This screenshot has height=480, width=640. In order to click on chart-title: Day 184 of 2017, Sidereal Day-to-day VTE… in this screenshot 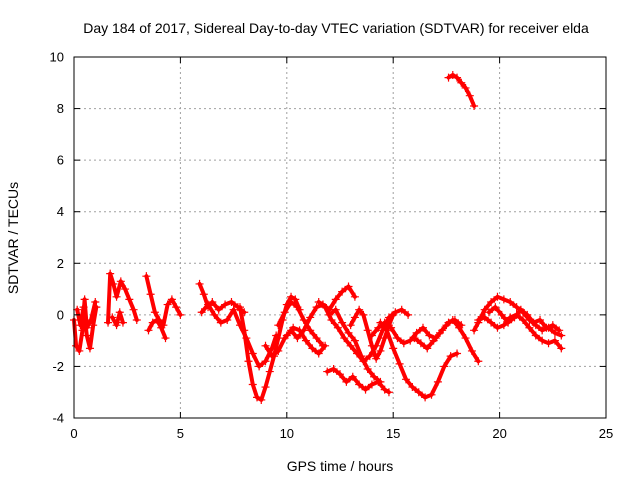, I will do `click(336, 28)`.